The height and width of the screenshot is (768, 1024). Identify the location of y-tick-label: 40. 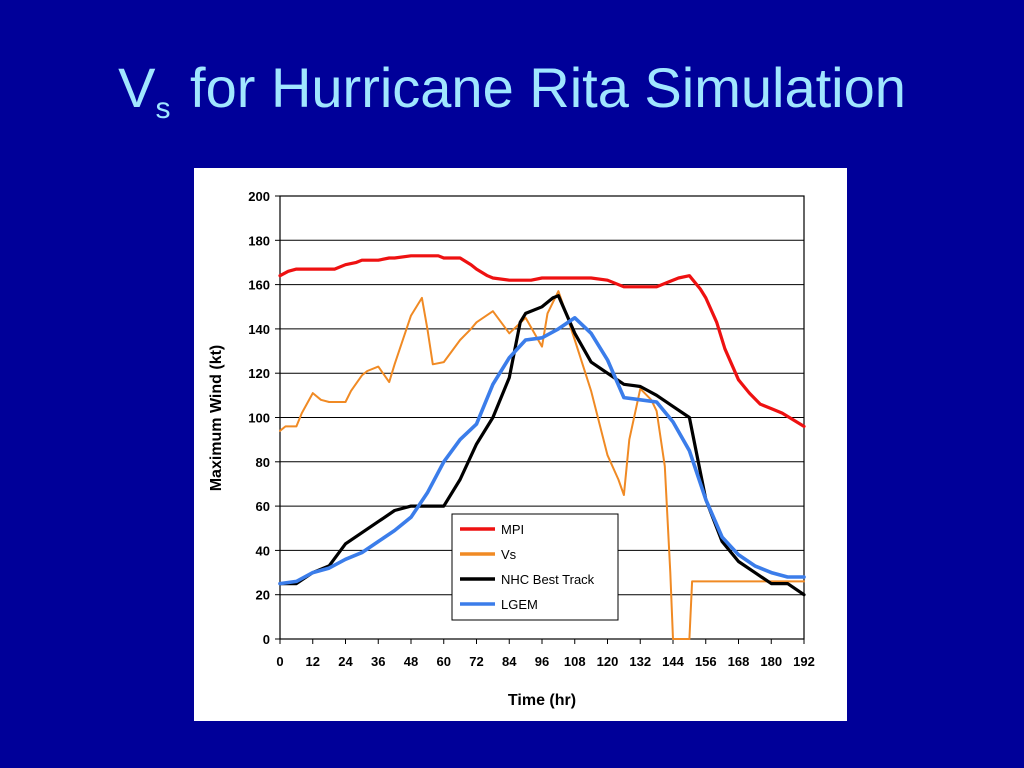
(263, 550).